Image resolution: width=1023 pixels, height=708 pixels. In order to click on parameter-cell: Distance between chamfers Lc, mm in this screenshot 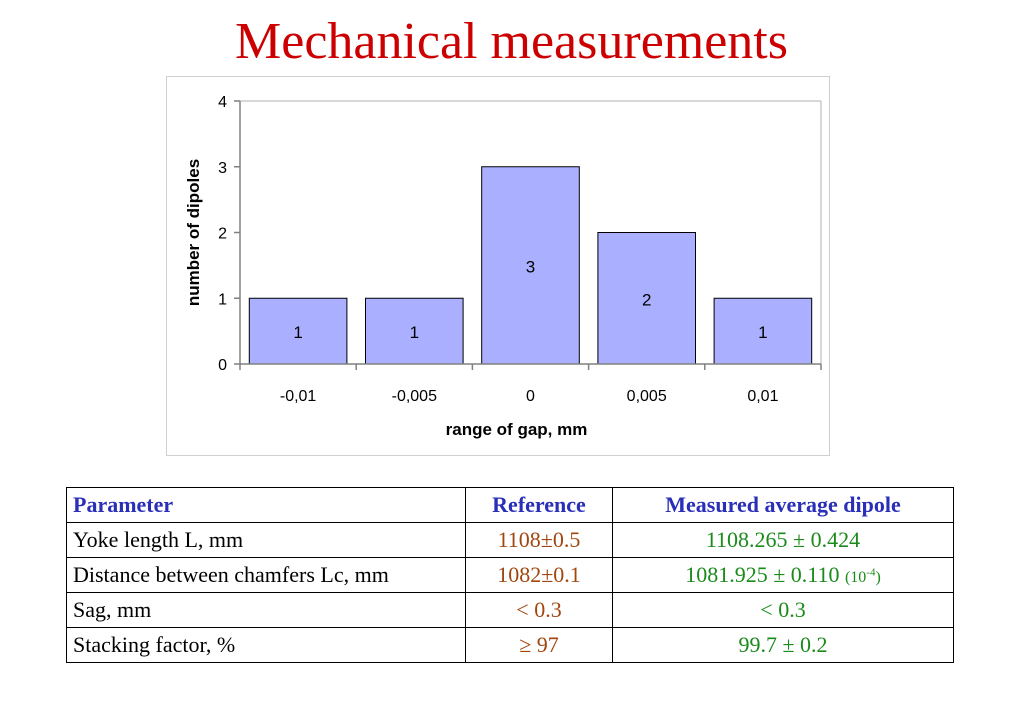, I will do `click(266, 575)`.